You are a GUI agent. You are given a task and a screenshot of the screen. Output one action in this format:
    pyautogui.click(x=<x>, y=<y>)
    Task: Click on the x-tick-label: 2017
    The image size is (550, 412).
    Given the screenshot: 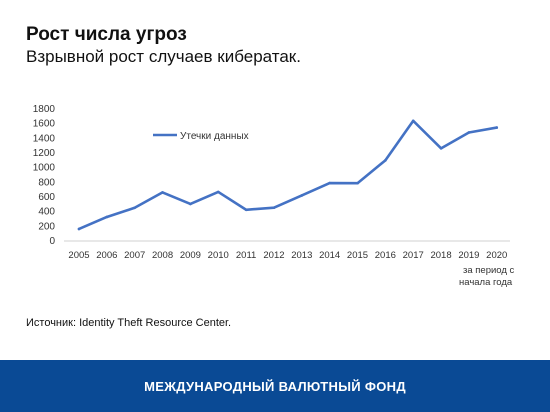 What is the action you would take?
    pyautogui.click(x=413, y=255)
    